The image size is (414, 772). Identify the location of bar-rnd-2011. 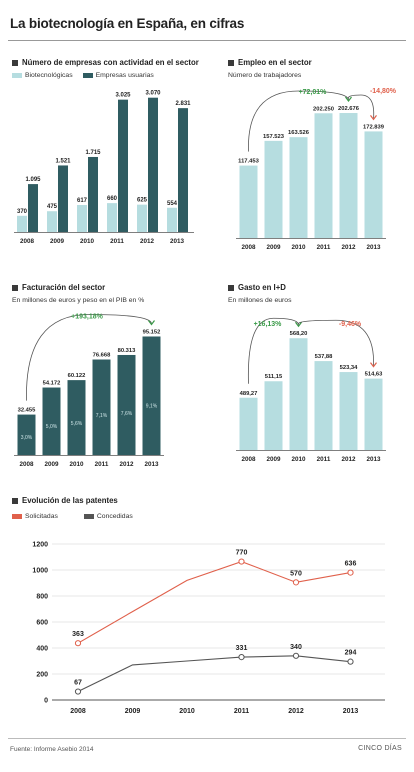
(323, 405).